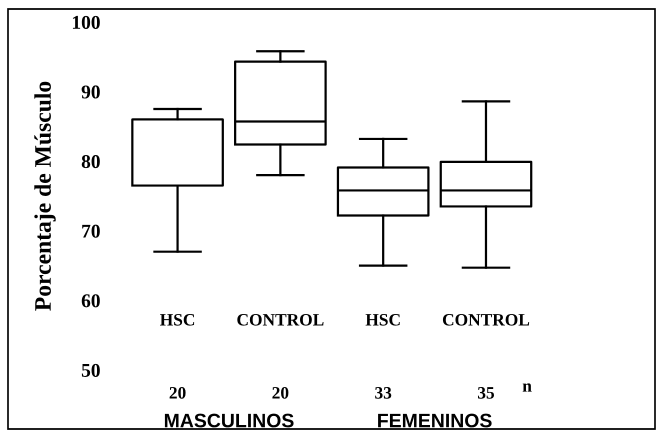 Image resolution: width=661 pixels, height=437 pixels. Describe the element at coordinates (91, 231) in the screenshot. I see `y-tick-label: 70` at that location.